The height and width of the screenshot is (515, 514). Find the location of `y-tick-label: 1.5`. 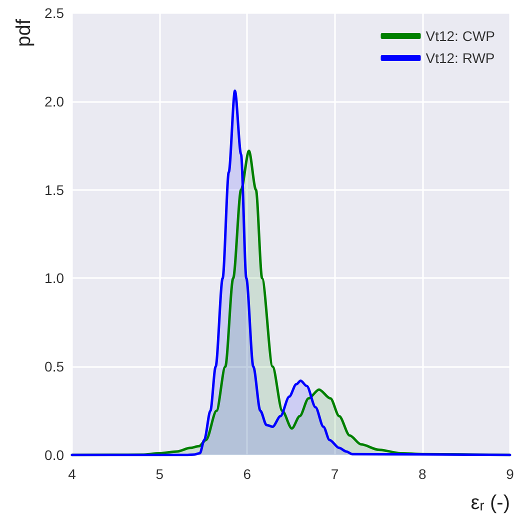

y-tick-label: 1.5 is located at coordinates (54, 190).